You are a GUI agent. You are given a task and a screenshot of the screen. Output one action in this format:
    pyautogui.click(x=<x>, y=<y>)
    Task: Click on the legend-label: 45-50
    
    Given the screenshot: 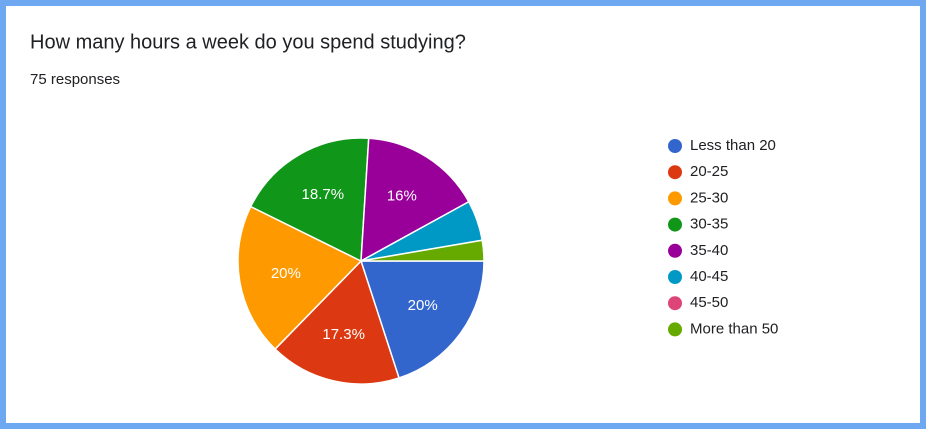 What is the action you would take?
    pyautogui.click(x=709, y=302)
    